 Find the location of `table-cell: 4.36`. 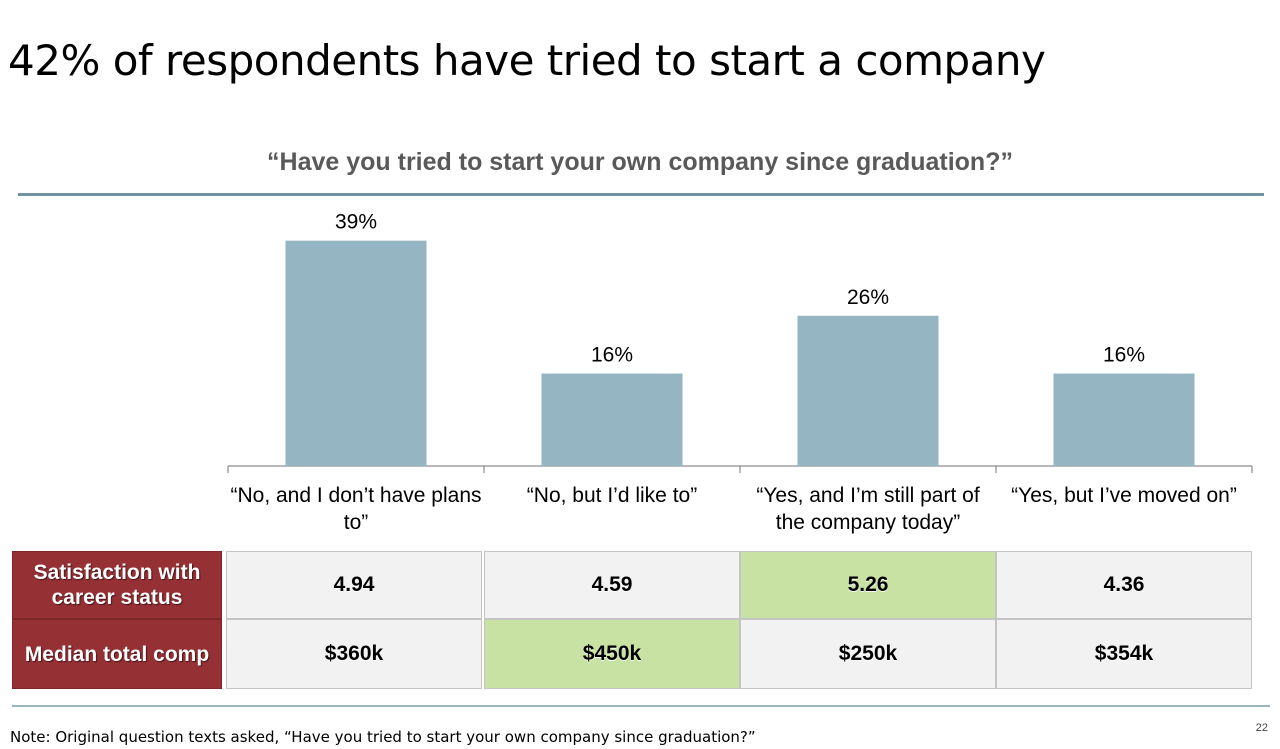

table-cell: 4.36 is located at coordinates (1124, 585).